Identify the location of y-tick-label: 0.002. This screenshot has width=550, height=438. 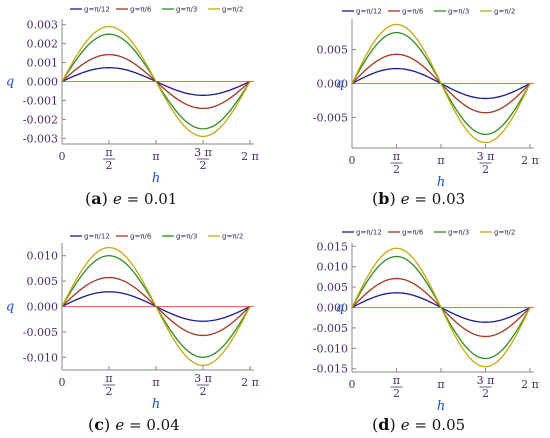
(43, 44).